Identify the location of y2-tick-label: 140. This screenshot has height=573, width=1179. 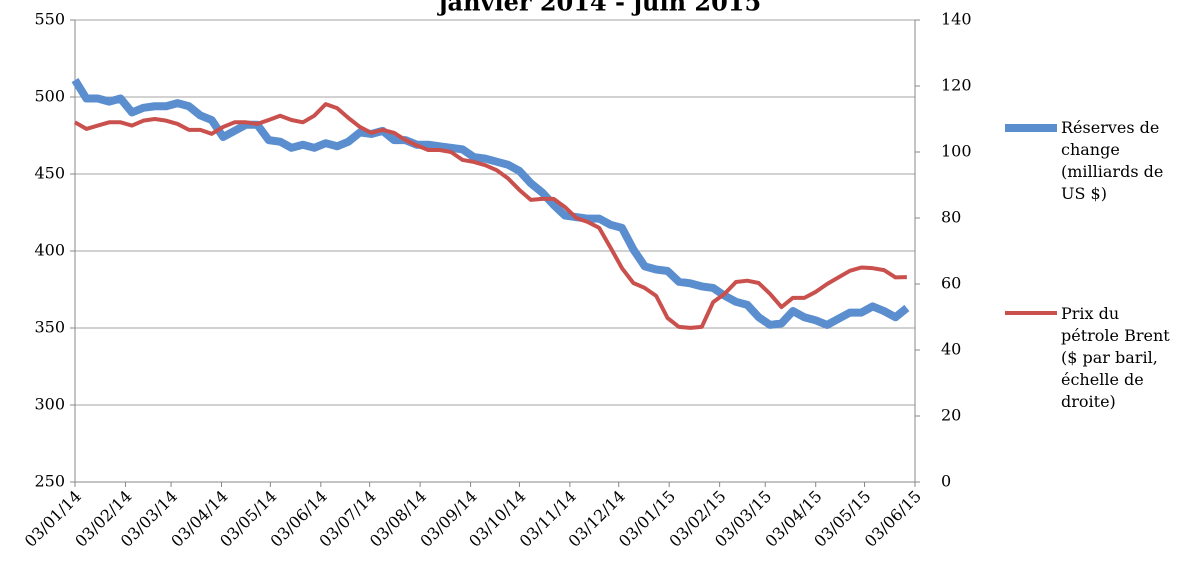
(956, 19).